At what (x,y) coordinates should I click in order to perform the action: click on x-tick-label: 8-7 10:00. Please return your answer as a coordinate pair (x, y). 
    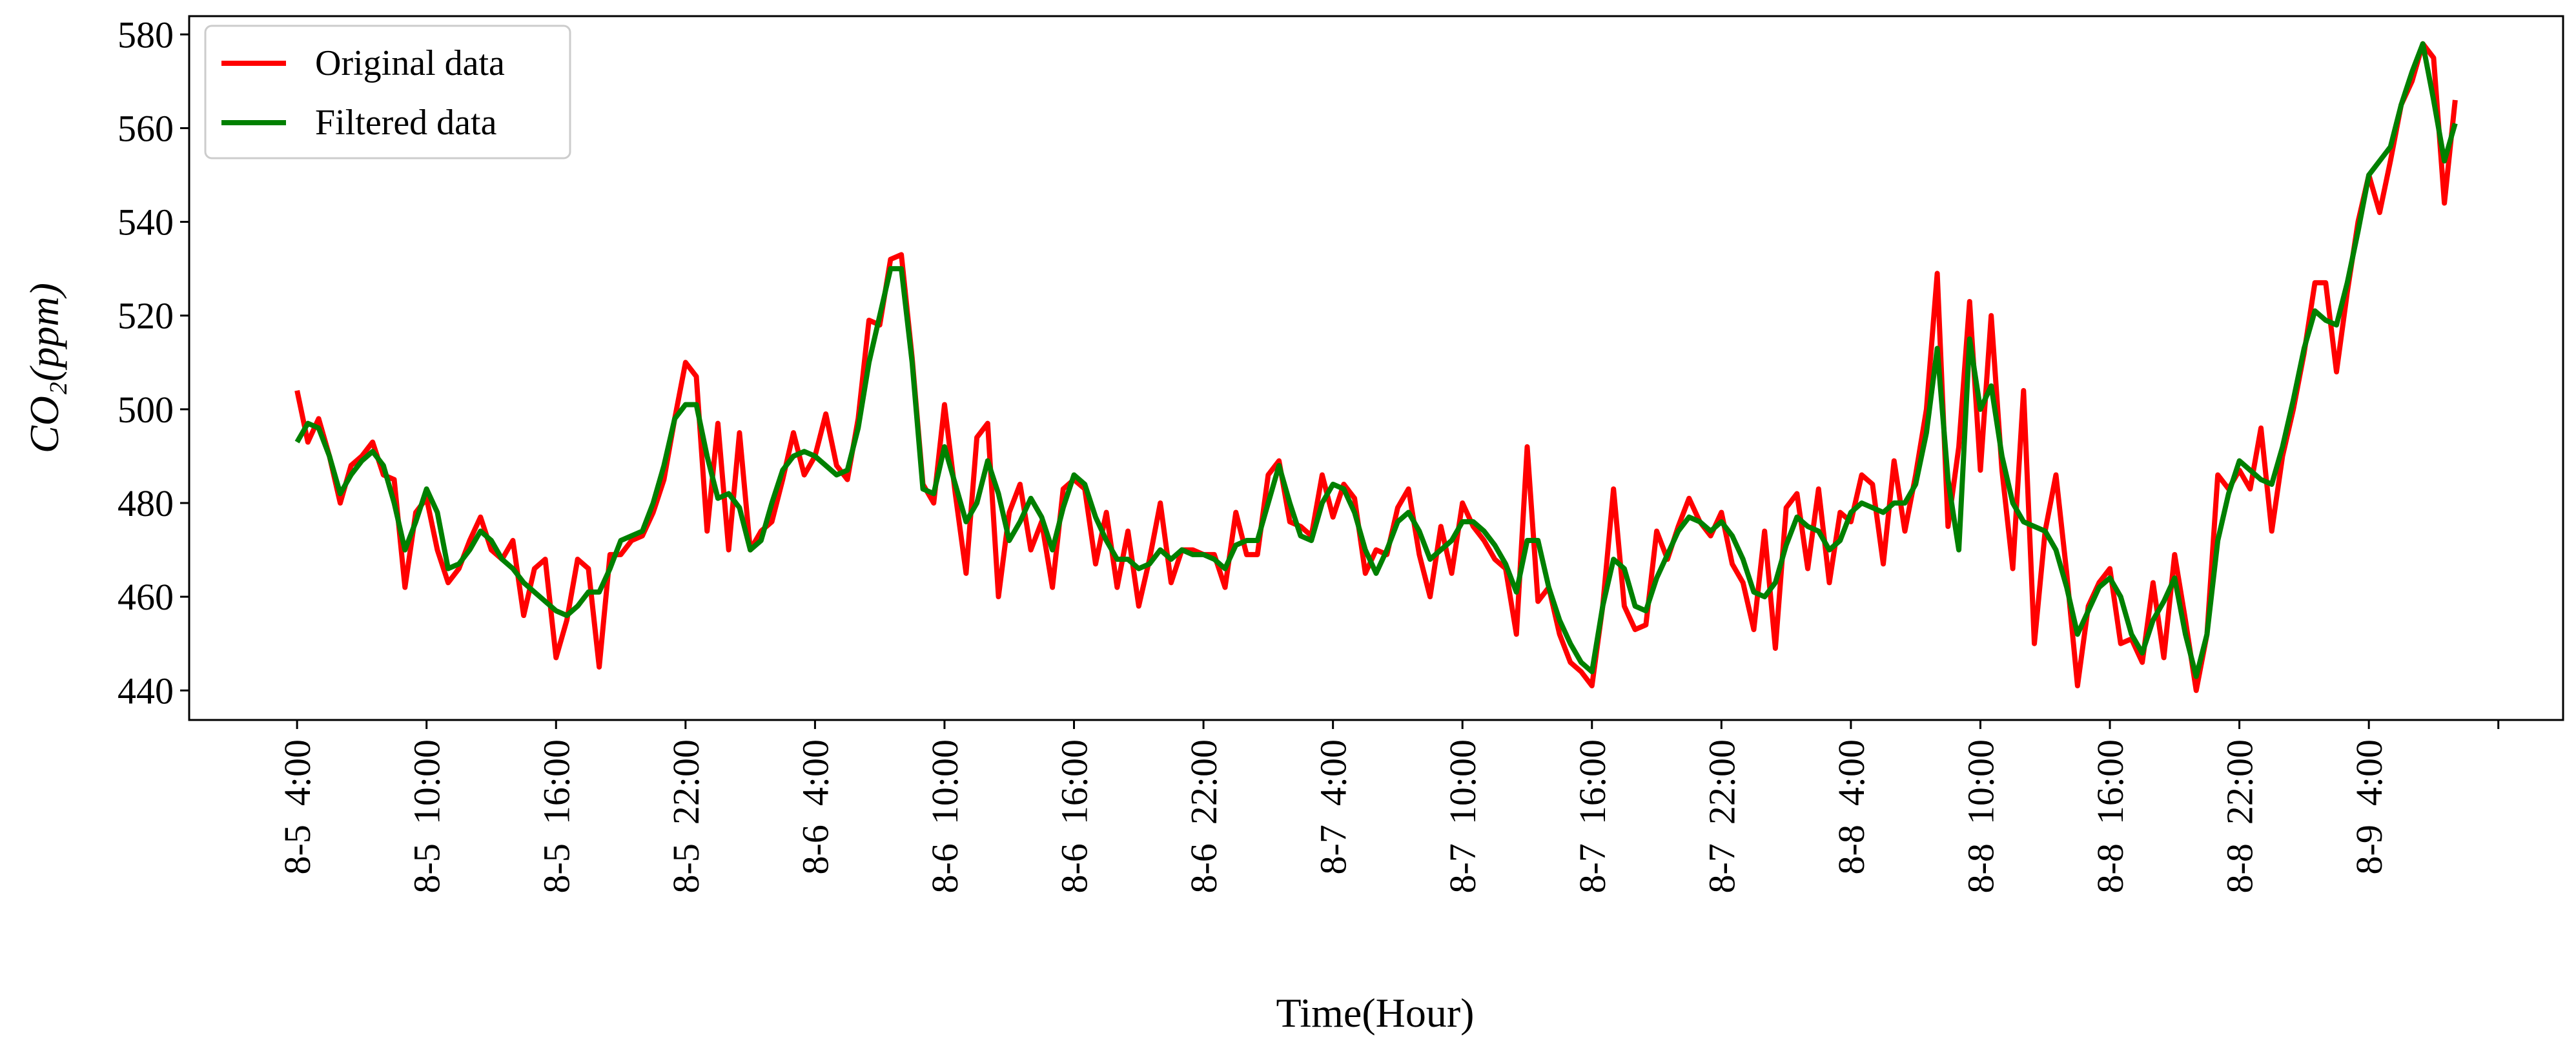
    Looking at the image, I should click on (1463, 816).